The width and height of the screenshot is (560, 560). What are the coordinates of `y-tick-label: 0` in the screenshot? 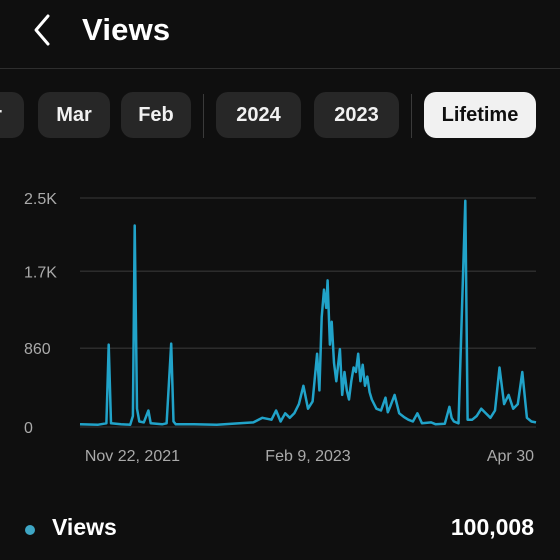 It's located at (28, 428).